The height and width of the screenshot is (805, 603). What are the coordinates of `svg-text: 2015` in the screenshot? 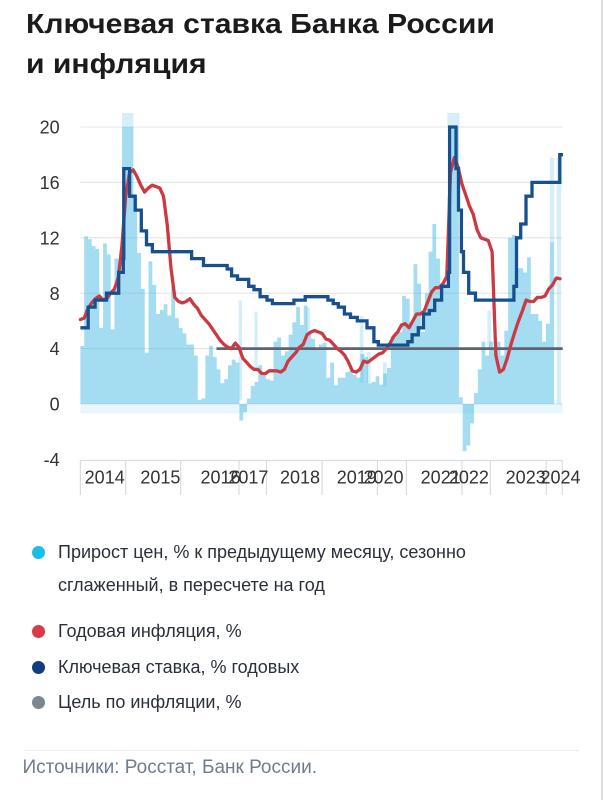 It's located at (160, 478).